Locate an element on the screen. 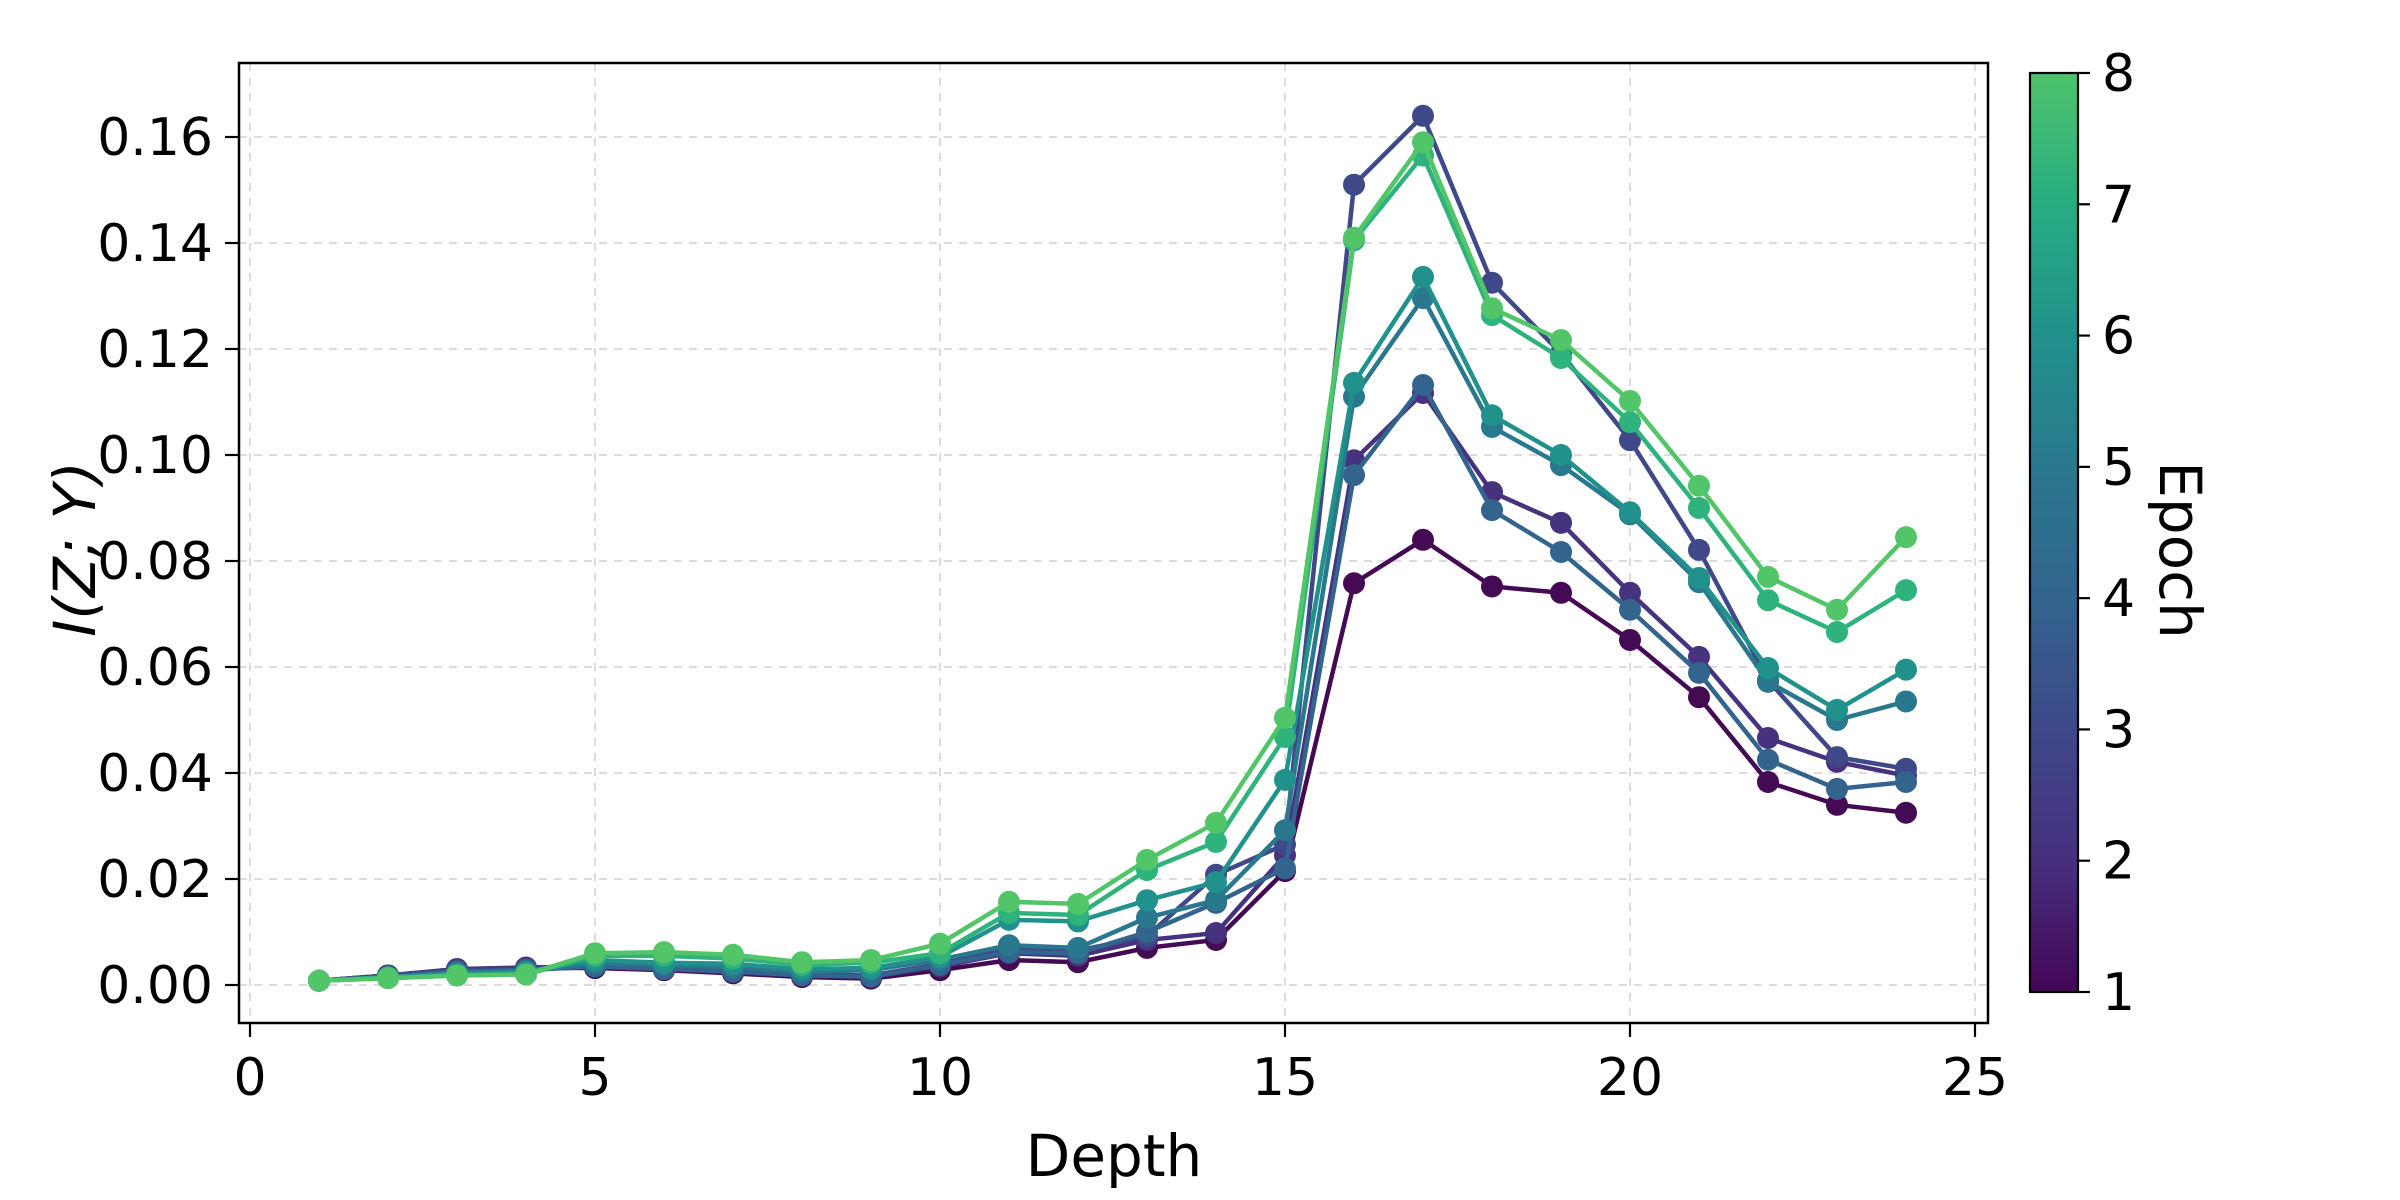 The width and height of the screenshot is (2400, 1200). colorbar-tick-label-2: 2 is located at coordinates (2118, 862).